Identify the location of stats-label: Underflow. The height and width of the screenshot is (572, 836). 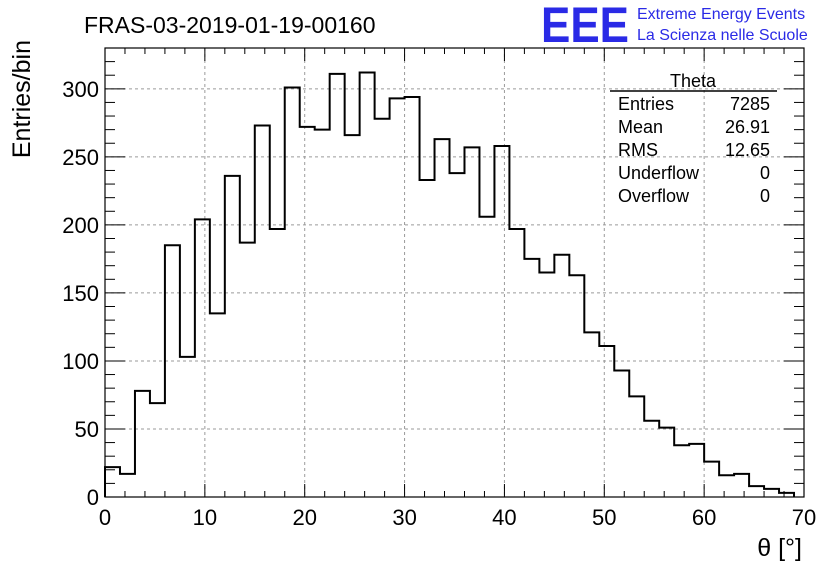
(659, 173).